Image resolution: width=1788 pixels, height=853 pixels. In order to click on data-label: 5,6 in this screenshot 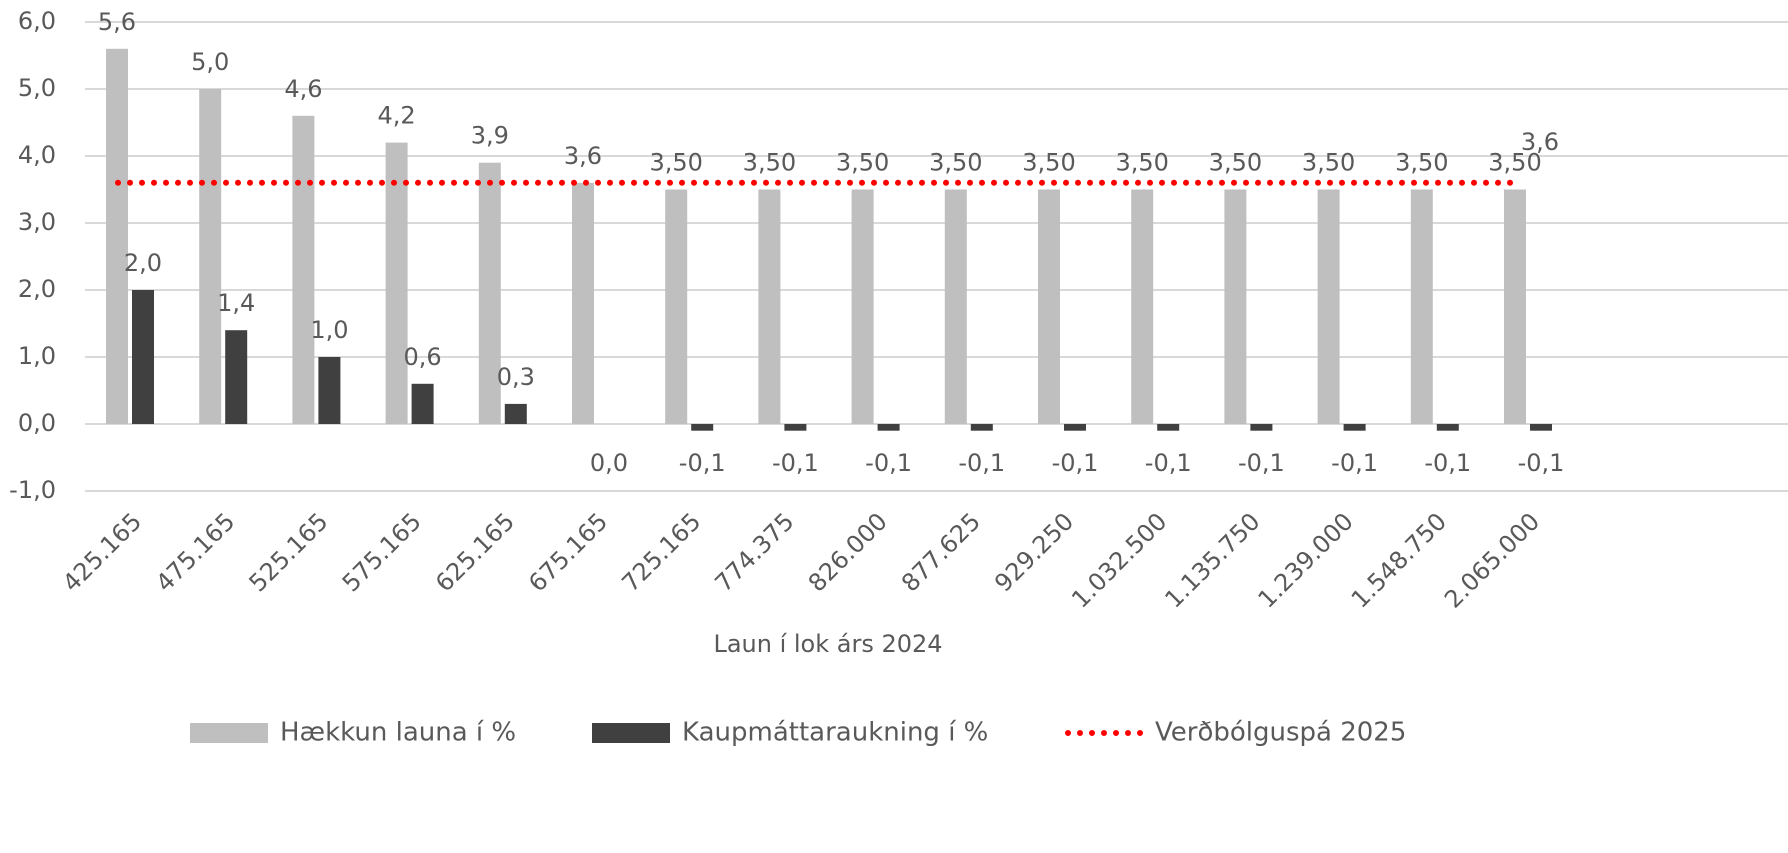, I will do `click(117, 22)`.